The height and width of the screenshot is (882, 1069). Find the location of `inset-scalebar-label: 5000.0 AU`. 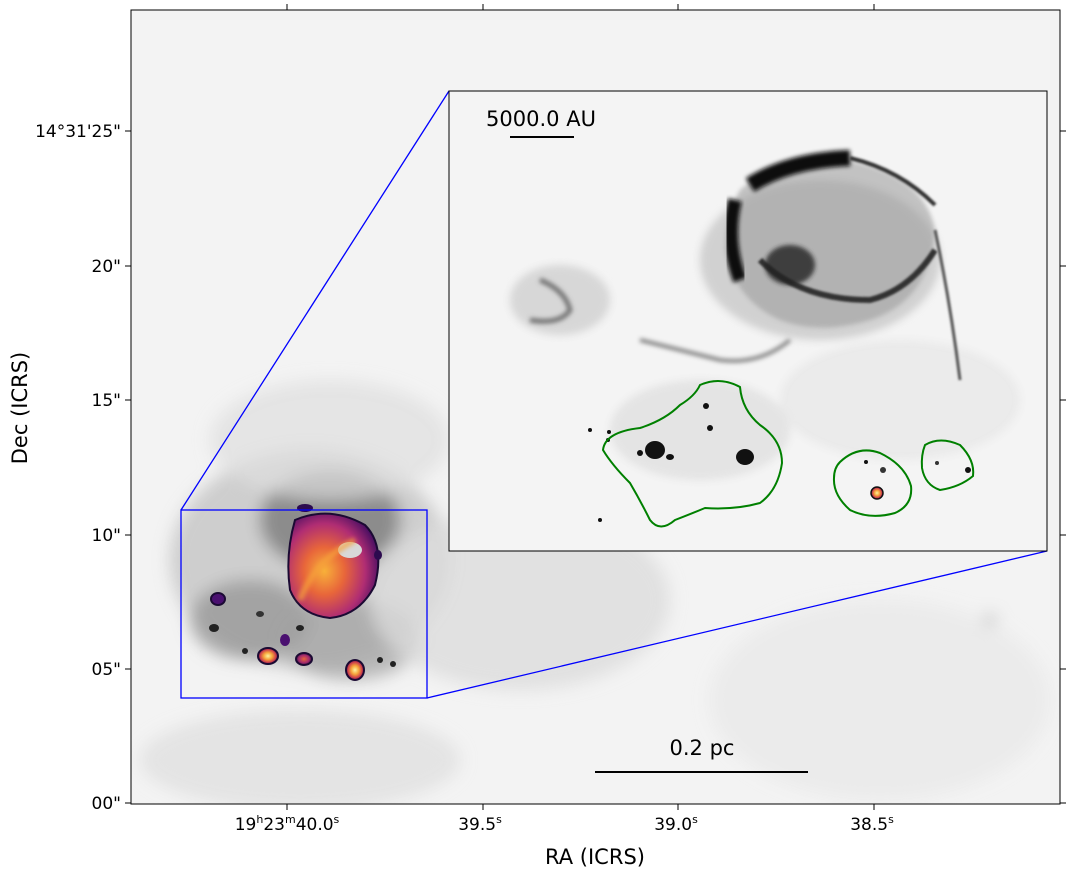

inset-scalebar-label: 5000.0 AU is located at coordinates (541, 119).